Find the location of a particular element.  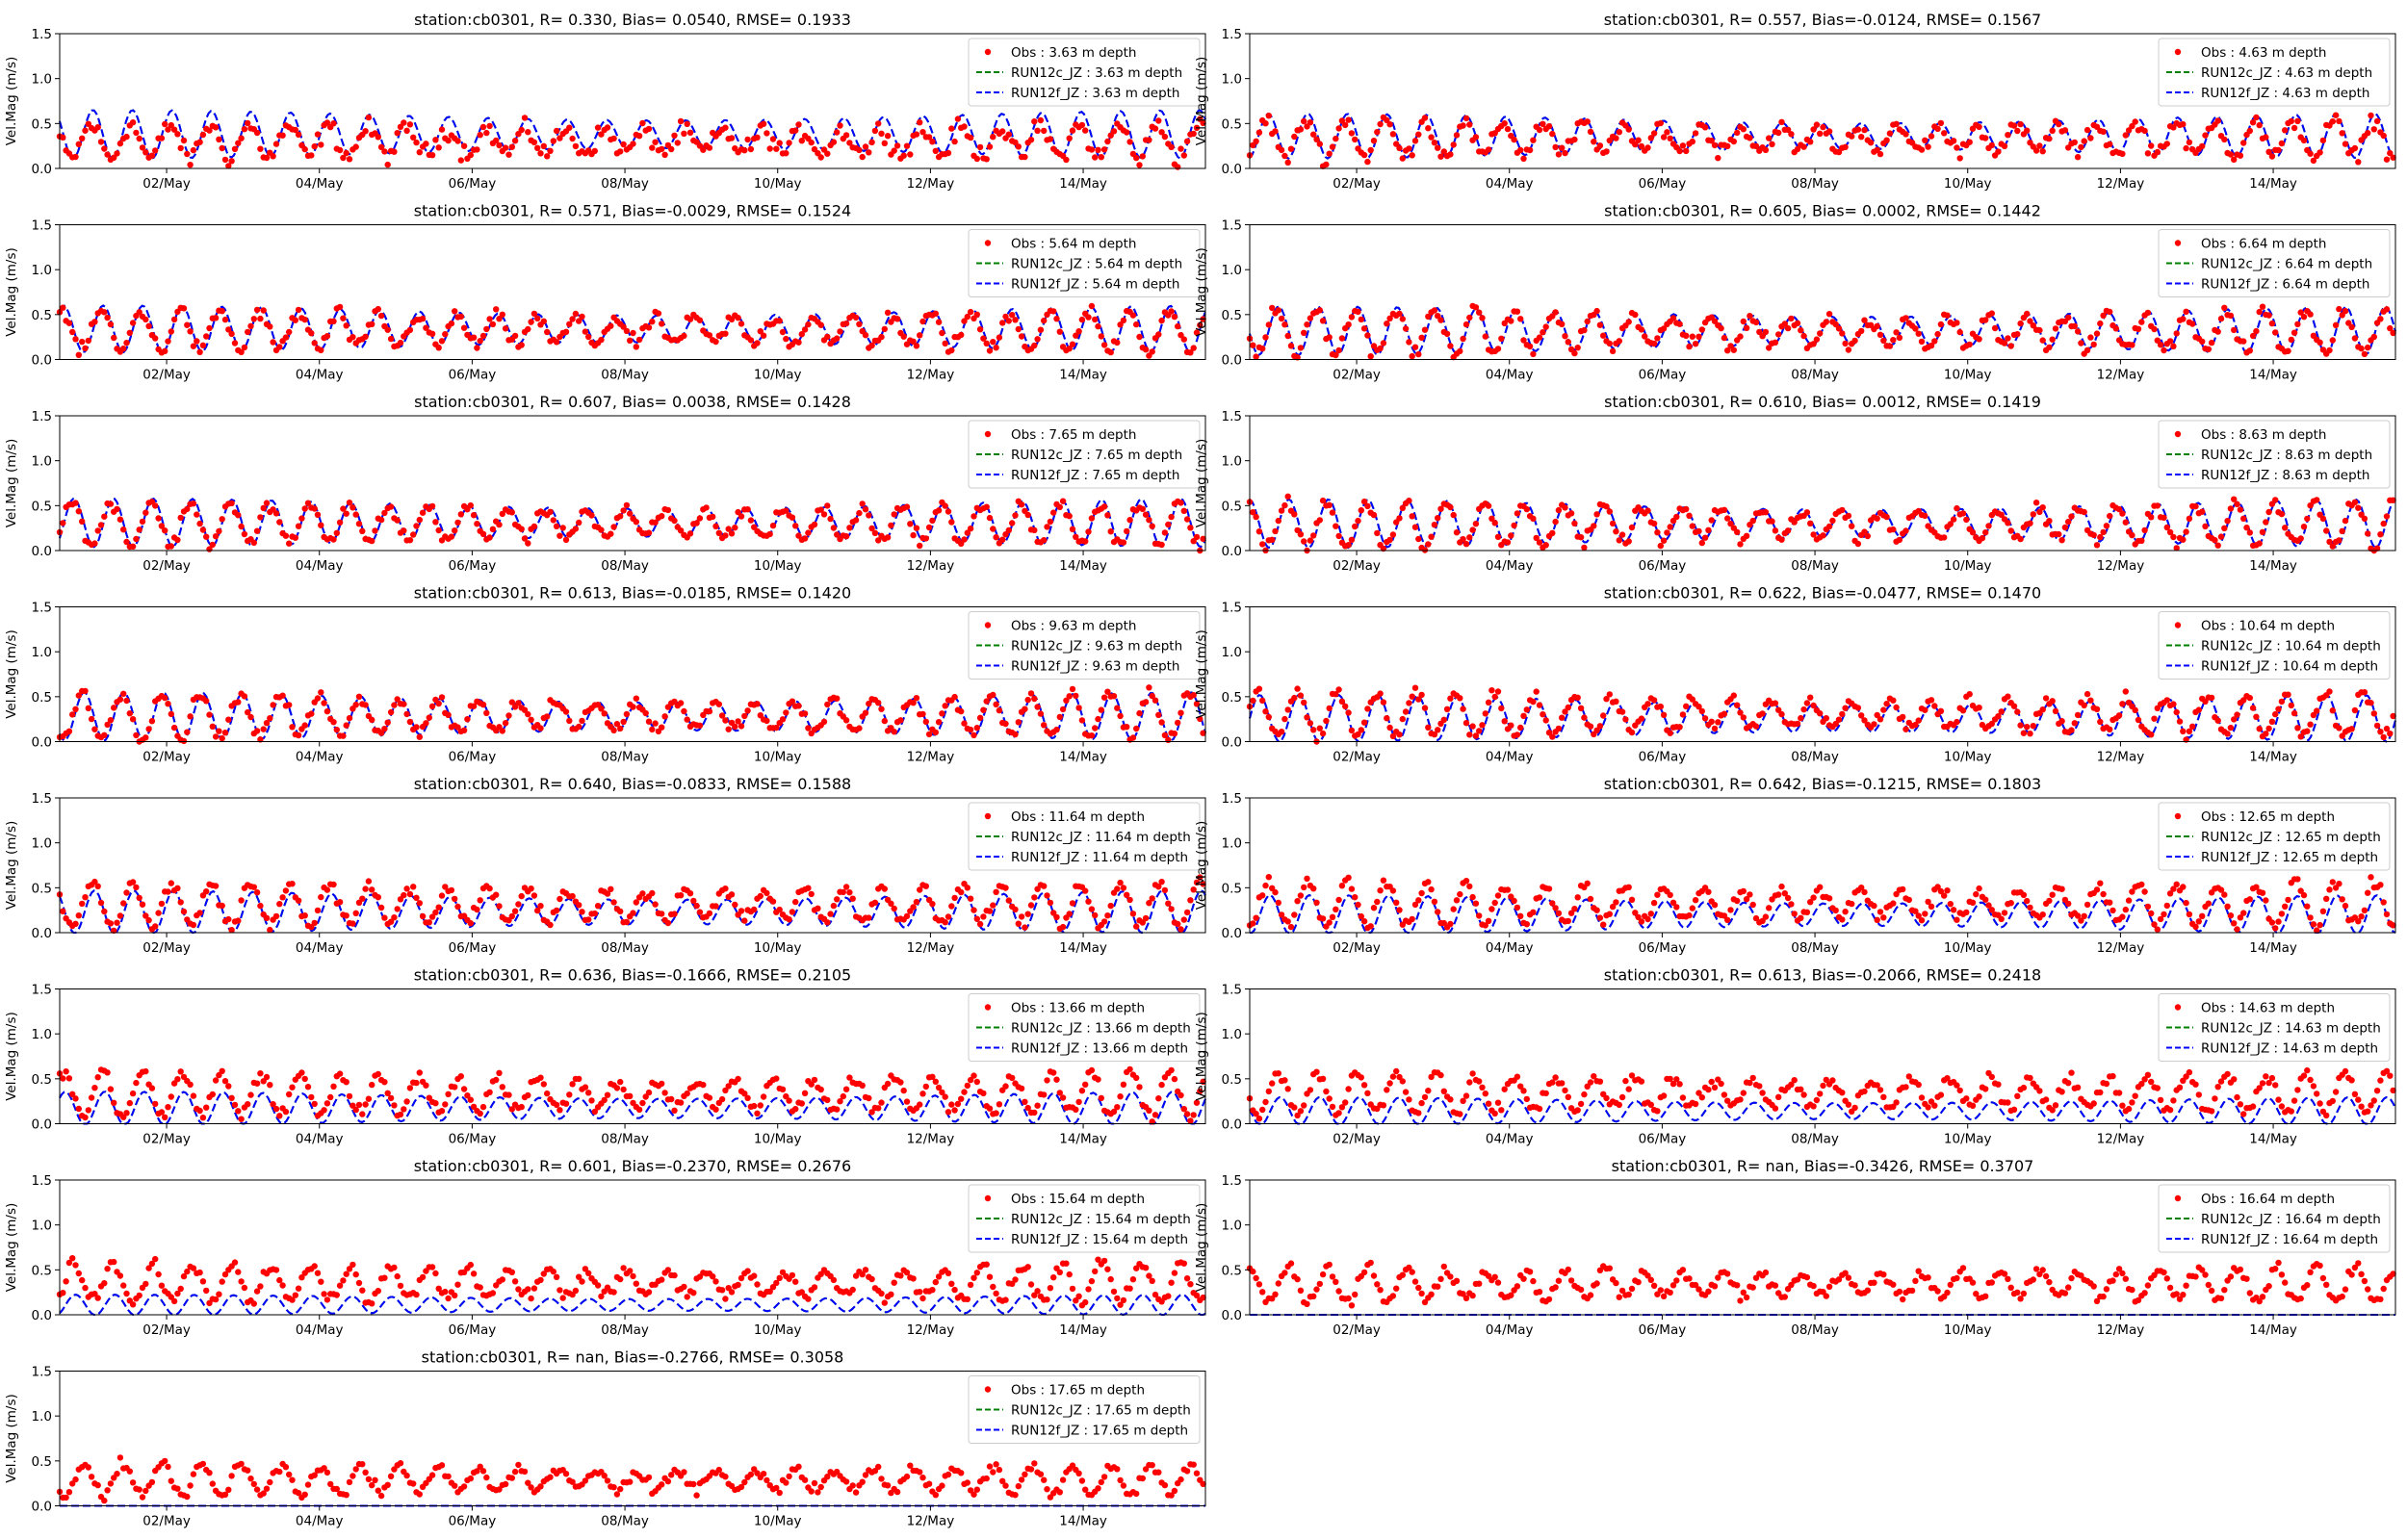

legend-label: RUN12f_JZ : 5.64 m depth is located at coordinates (1095, 285).